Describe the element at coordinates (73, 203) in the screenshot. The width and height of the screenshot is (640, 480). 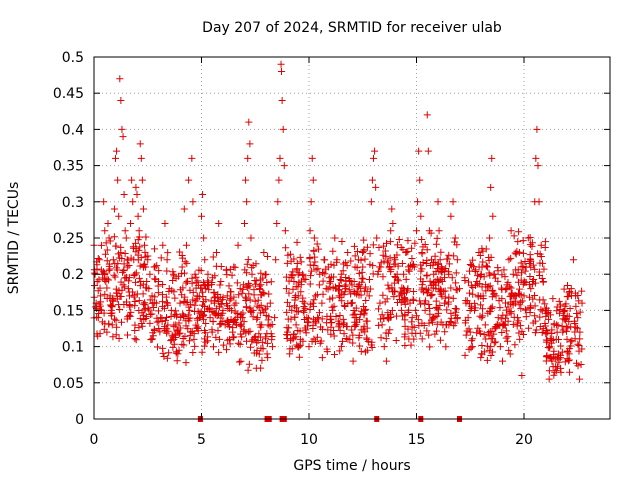
I see `y-tick-label: 0.3` at that location.